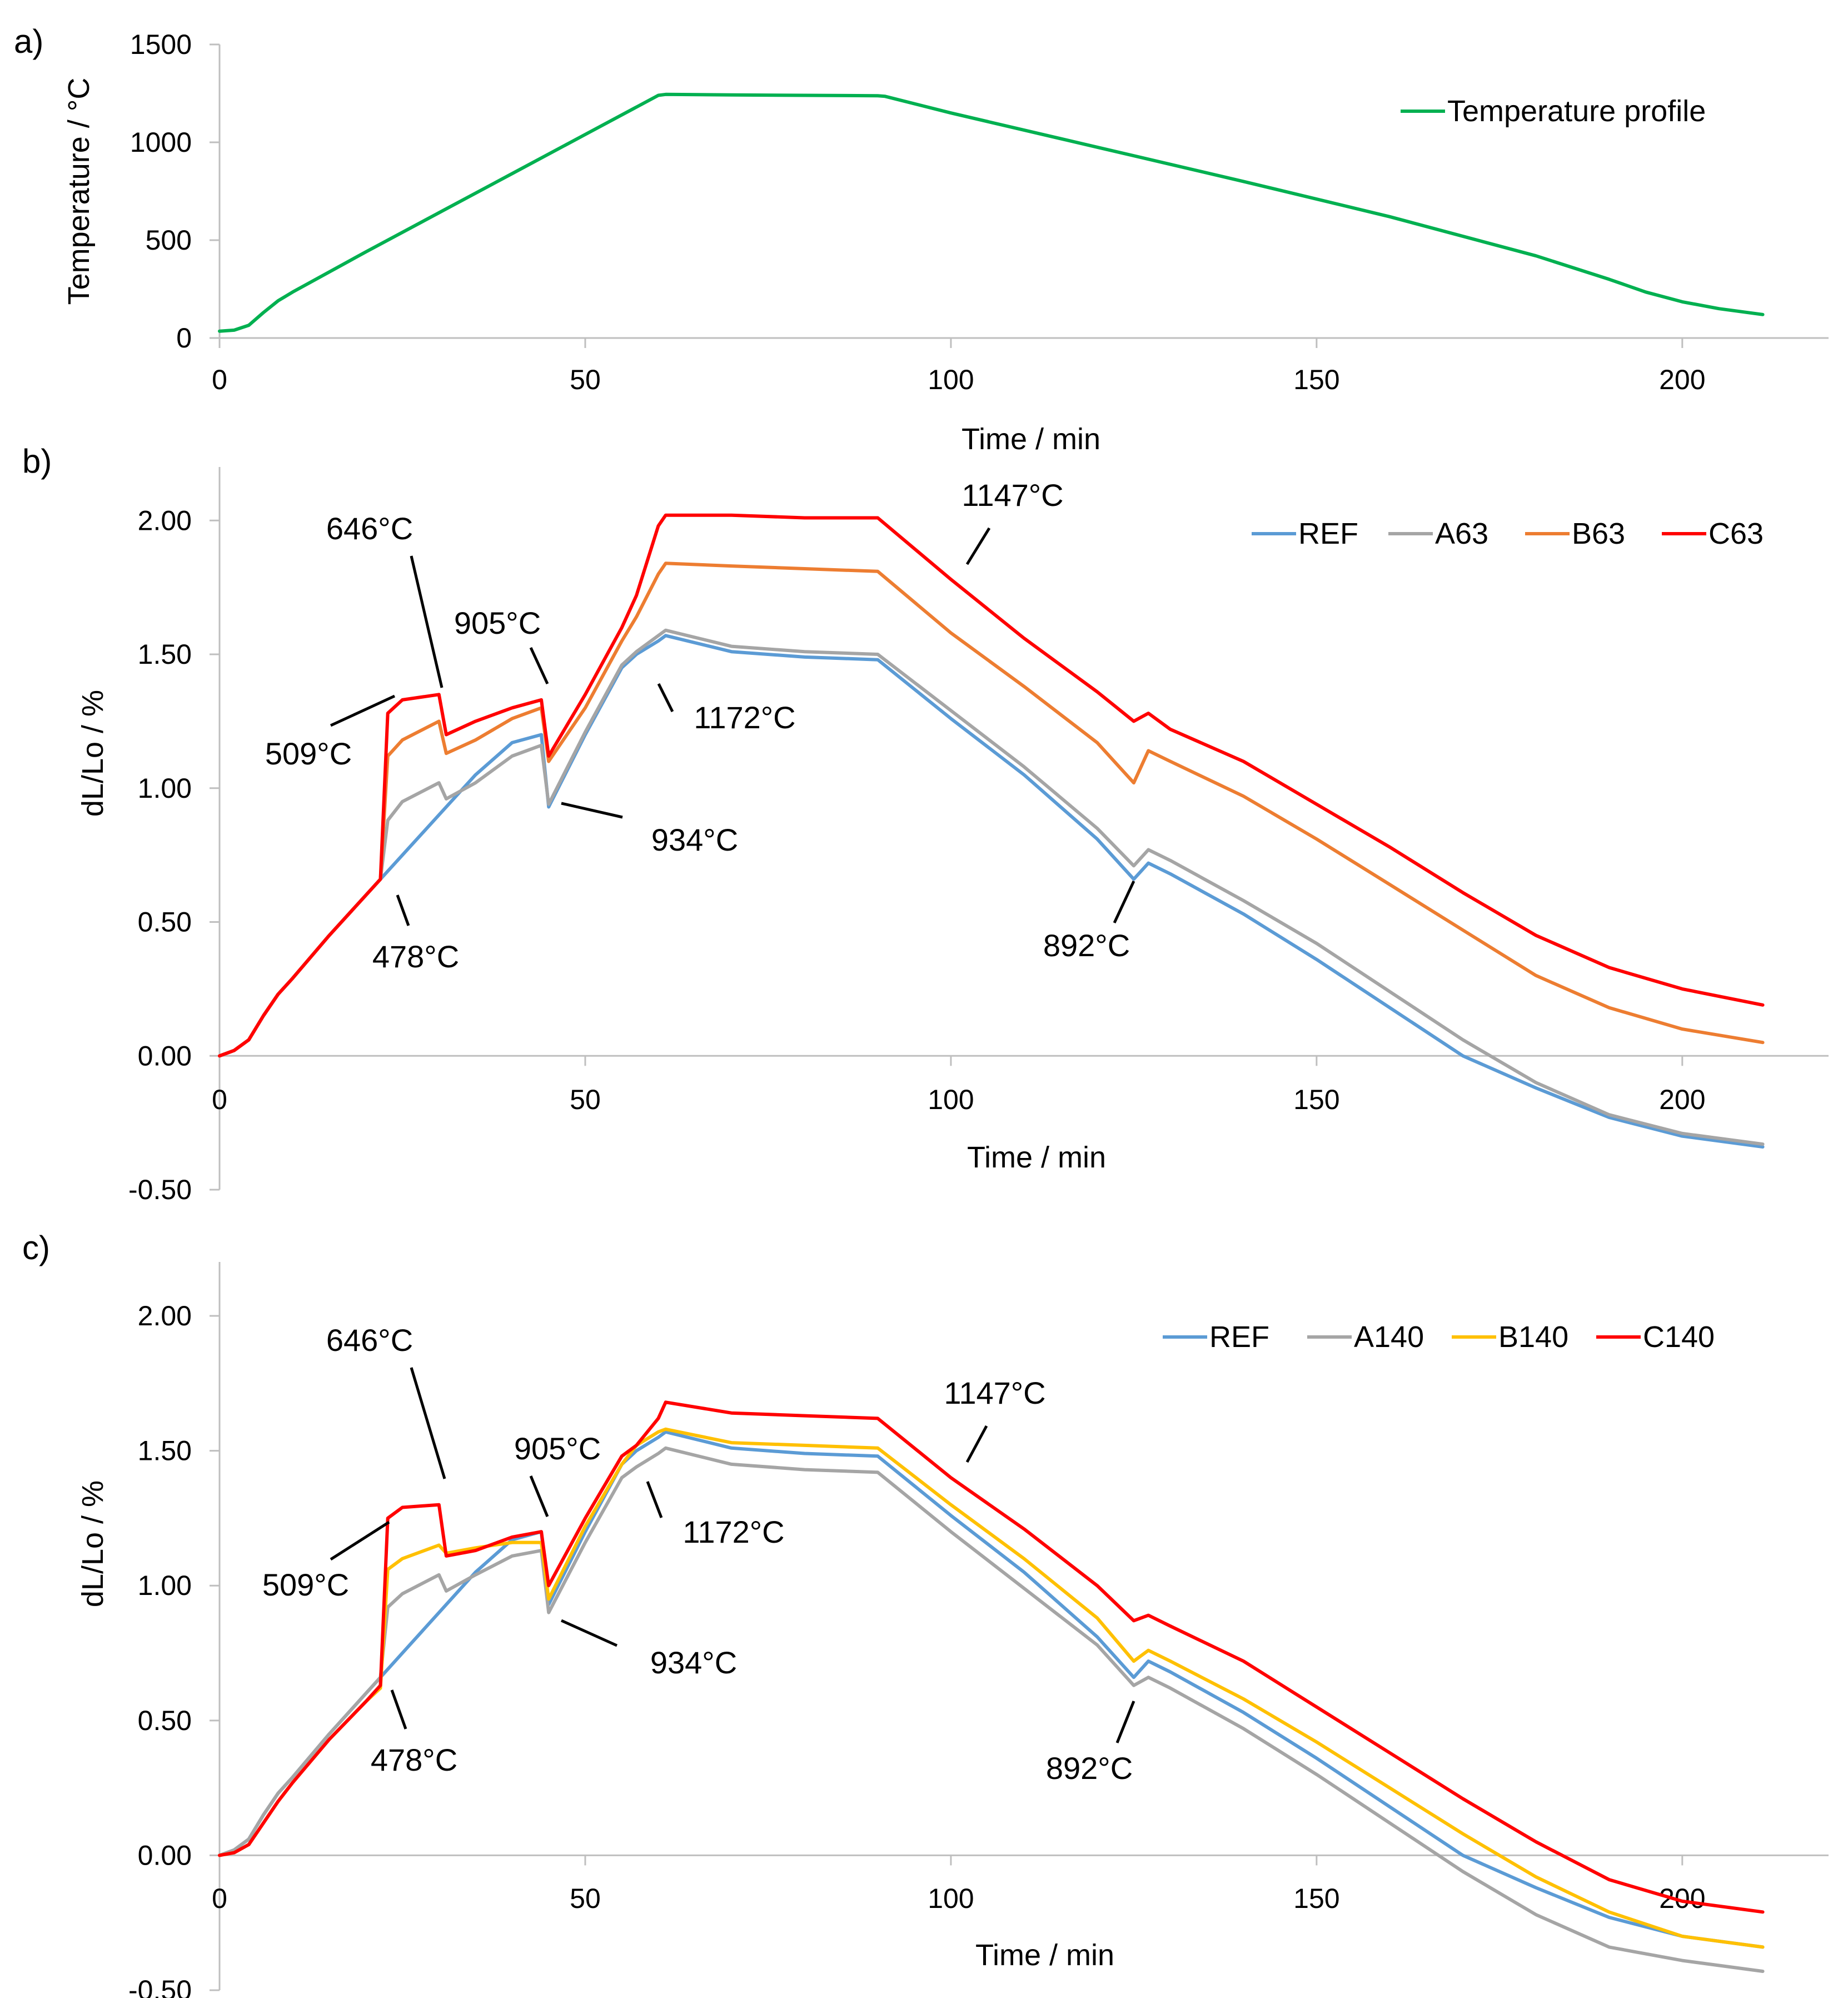  Describe the element at coordinates (1576, 111) in the screenshot. I see `legend-label-temperature profile: Temperature profile` at that location.